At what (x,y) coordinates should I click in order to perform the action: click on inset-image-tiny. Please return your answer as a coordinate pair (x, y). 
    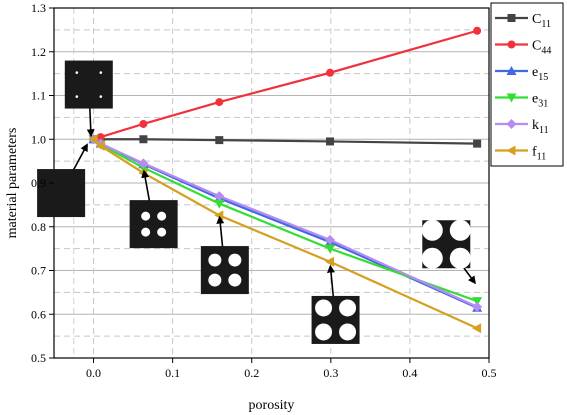
    Looking at the image, I should click on (88, 99).